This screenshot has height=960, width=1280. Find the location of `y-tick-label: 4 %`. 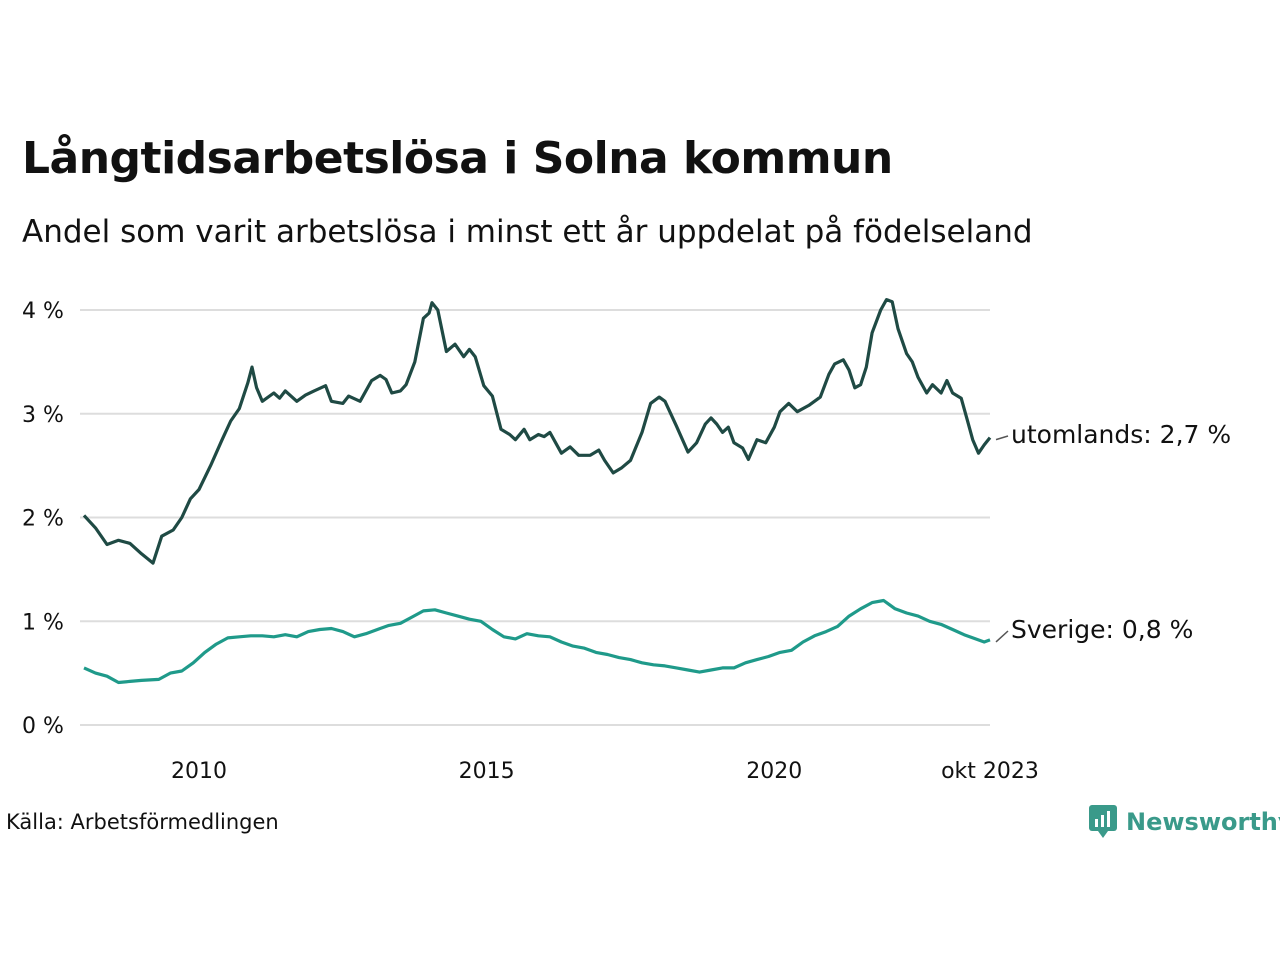

y-tick-label: 4 % is located at coordinates (43, 311).